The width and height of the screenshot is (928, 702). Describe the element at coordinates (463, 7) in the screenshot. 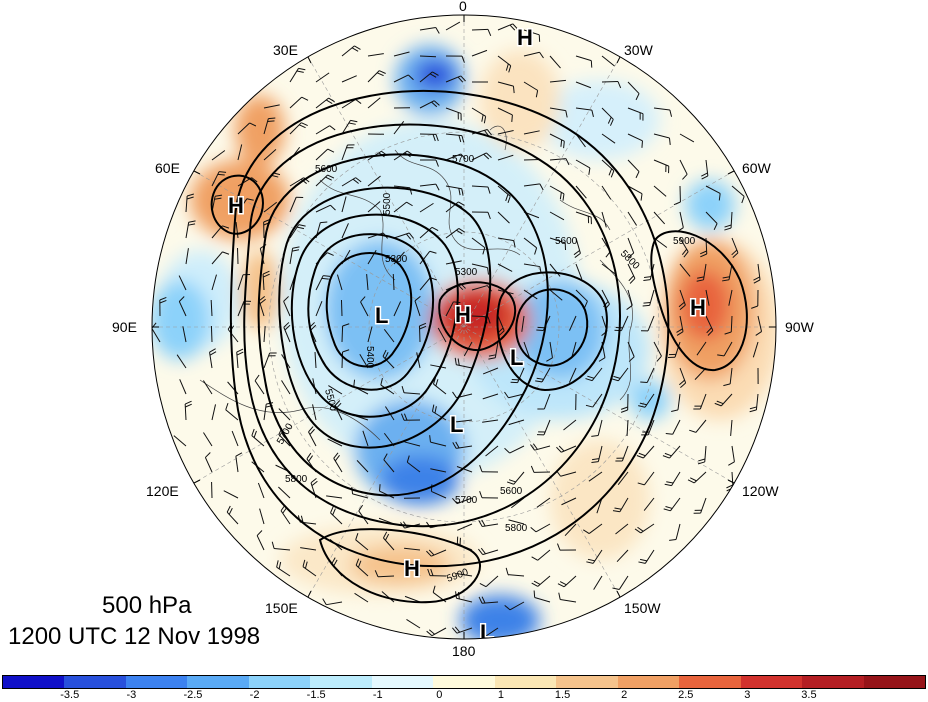

I see `lon-label-0: 0` at that location.